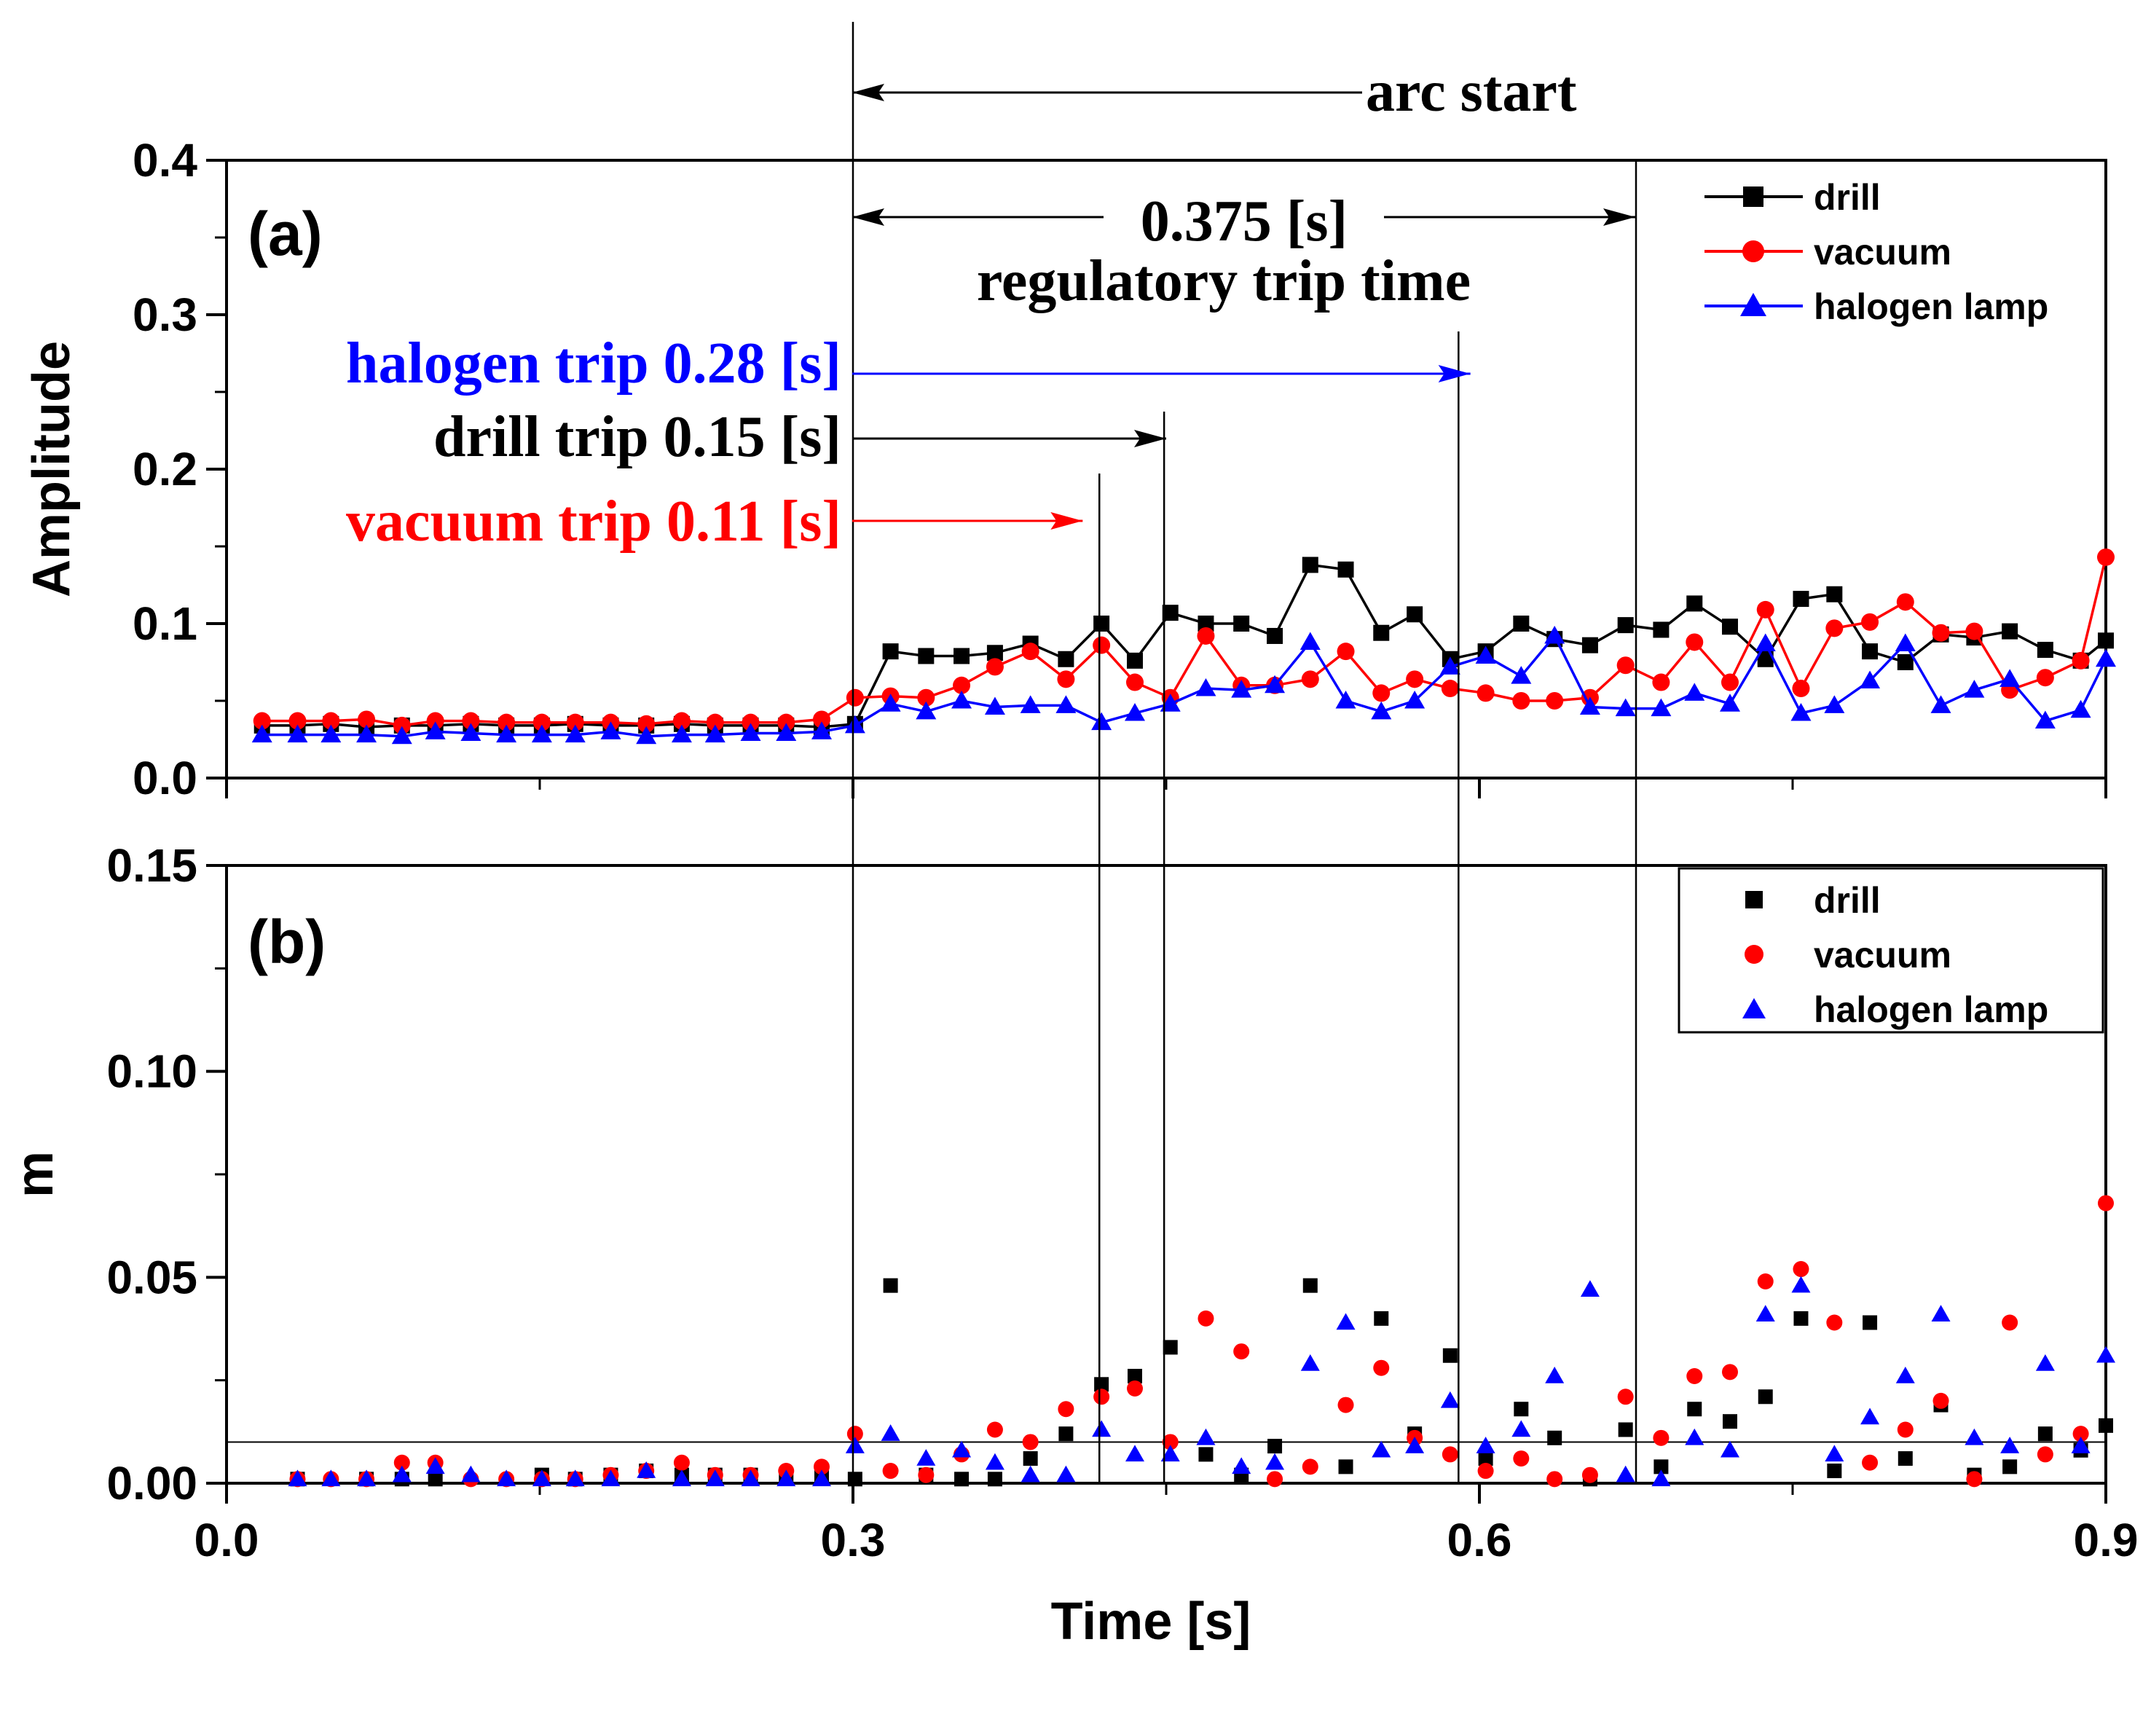 The width and height of the screenshot is (2151, 1736). I want to click on legend-b-vacuum-label: vacuum, so click(1882, 955).